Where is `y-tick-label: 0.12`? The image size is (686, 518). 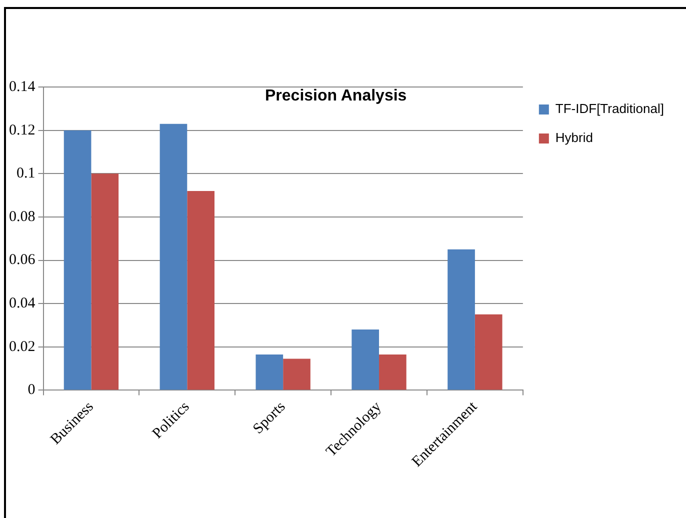 y-tick-label: 0.12 is located at coordinates (22, 130).